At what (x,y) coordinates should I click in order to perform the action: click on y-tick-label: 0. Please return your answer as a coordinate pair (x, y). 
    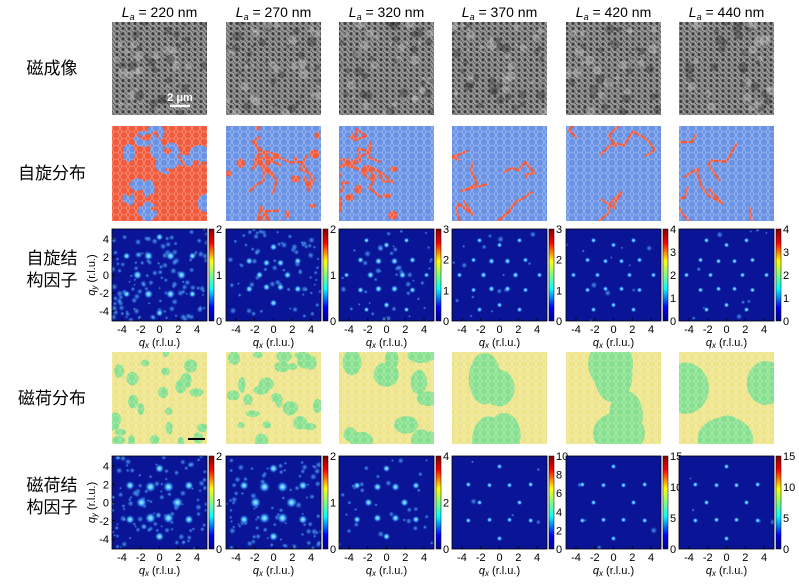
    Looking at the image, I should click on (106, 276).